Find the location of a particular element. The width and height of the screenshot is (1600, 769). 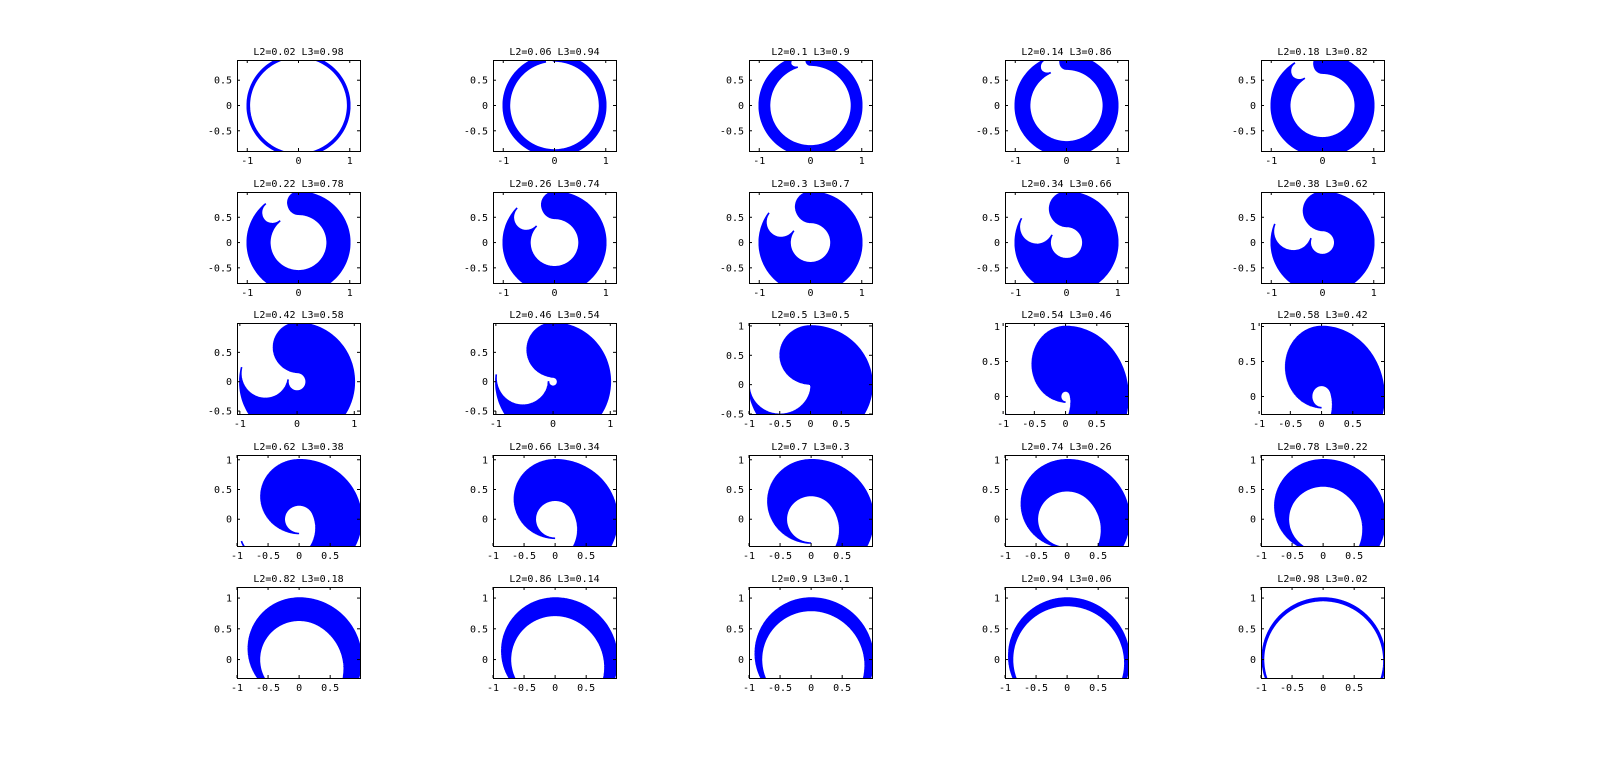

subplot-7: -1 0 1-0.500.5L2=0.26 L3=0.74 is located at coordinates (540, 239).